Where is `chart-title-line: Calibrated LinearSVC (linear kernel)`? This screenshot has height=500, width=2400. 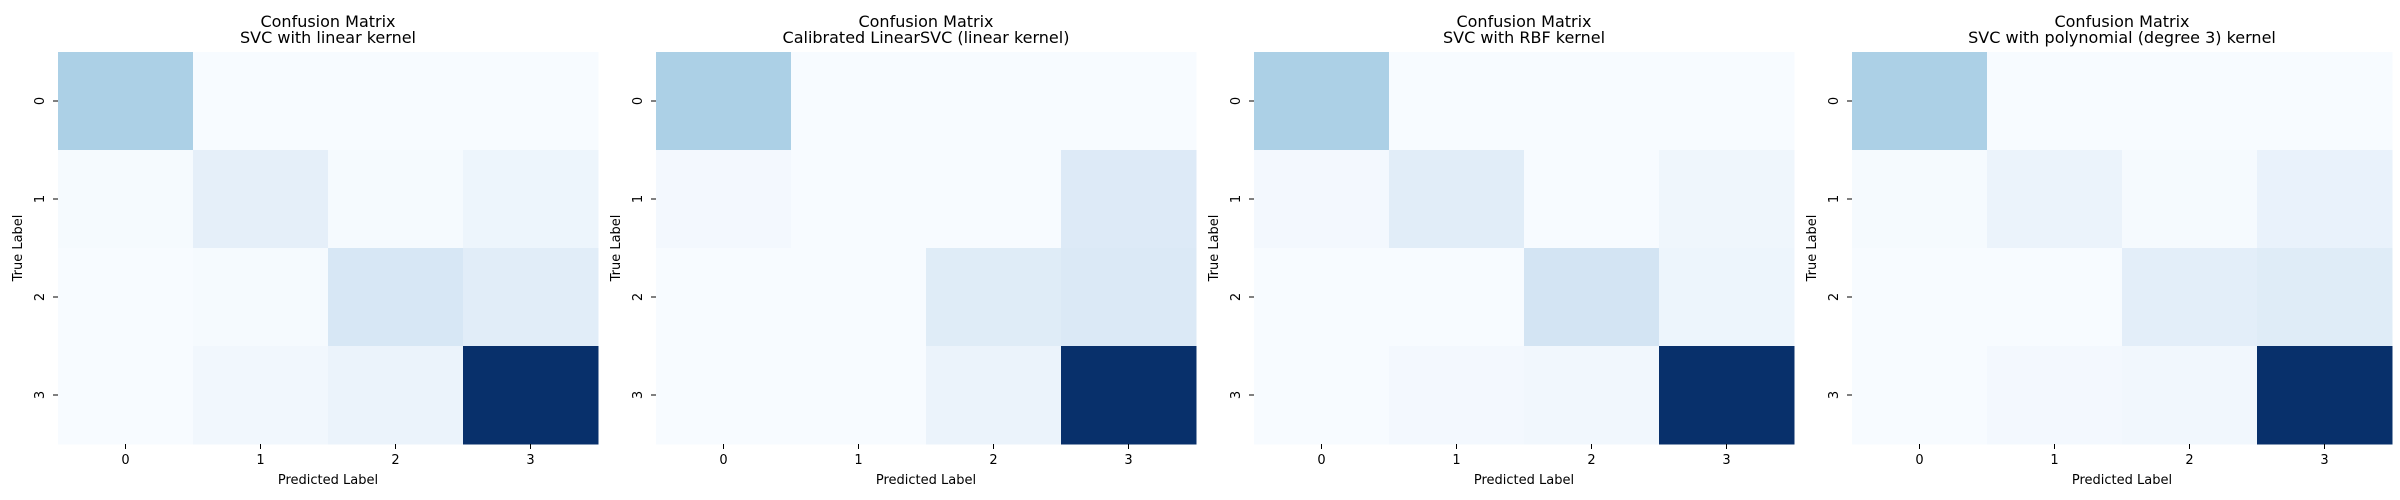
chart-title-line: Calibrated LinearSVC (linear kernel) is located at coordinates (926, 37).